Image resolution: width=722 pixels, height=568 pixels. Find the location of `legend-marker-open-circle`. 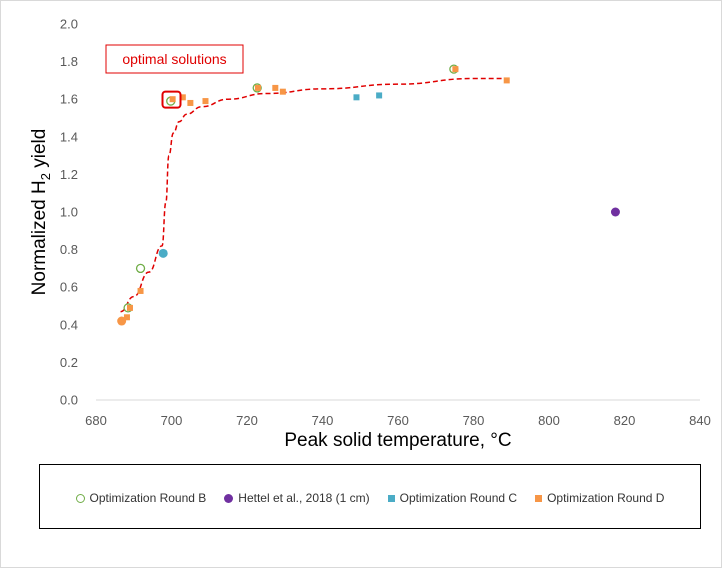

legend-marker-open-circle is located at coordinates (80, 498).